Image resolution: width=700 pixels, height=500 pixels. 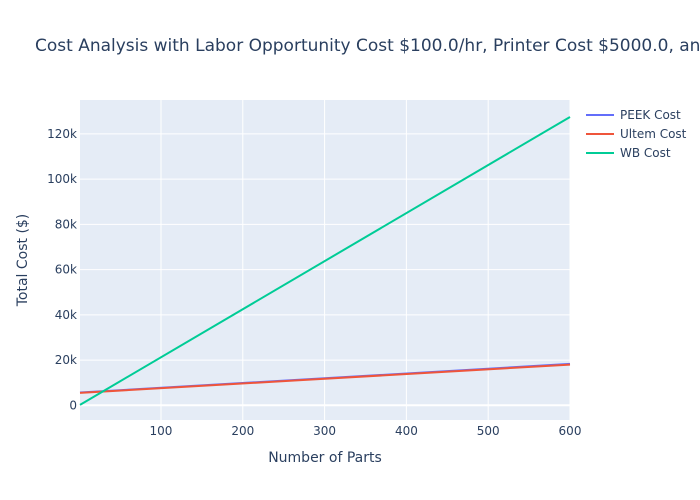 I want to click on legend-label-2: Ultem Cost, so click(x=653, y=134).